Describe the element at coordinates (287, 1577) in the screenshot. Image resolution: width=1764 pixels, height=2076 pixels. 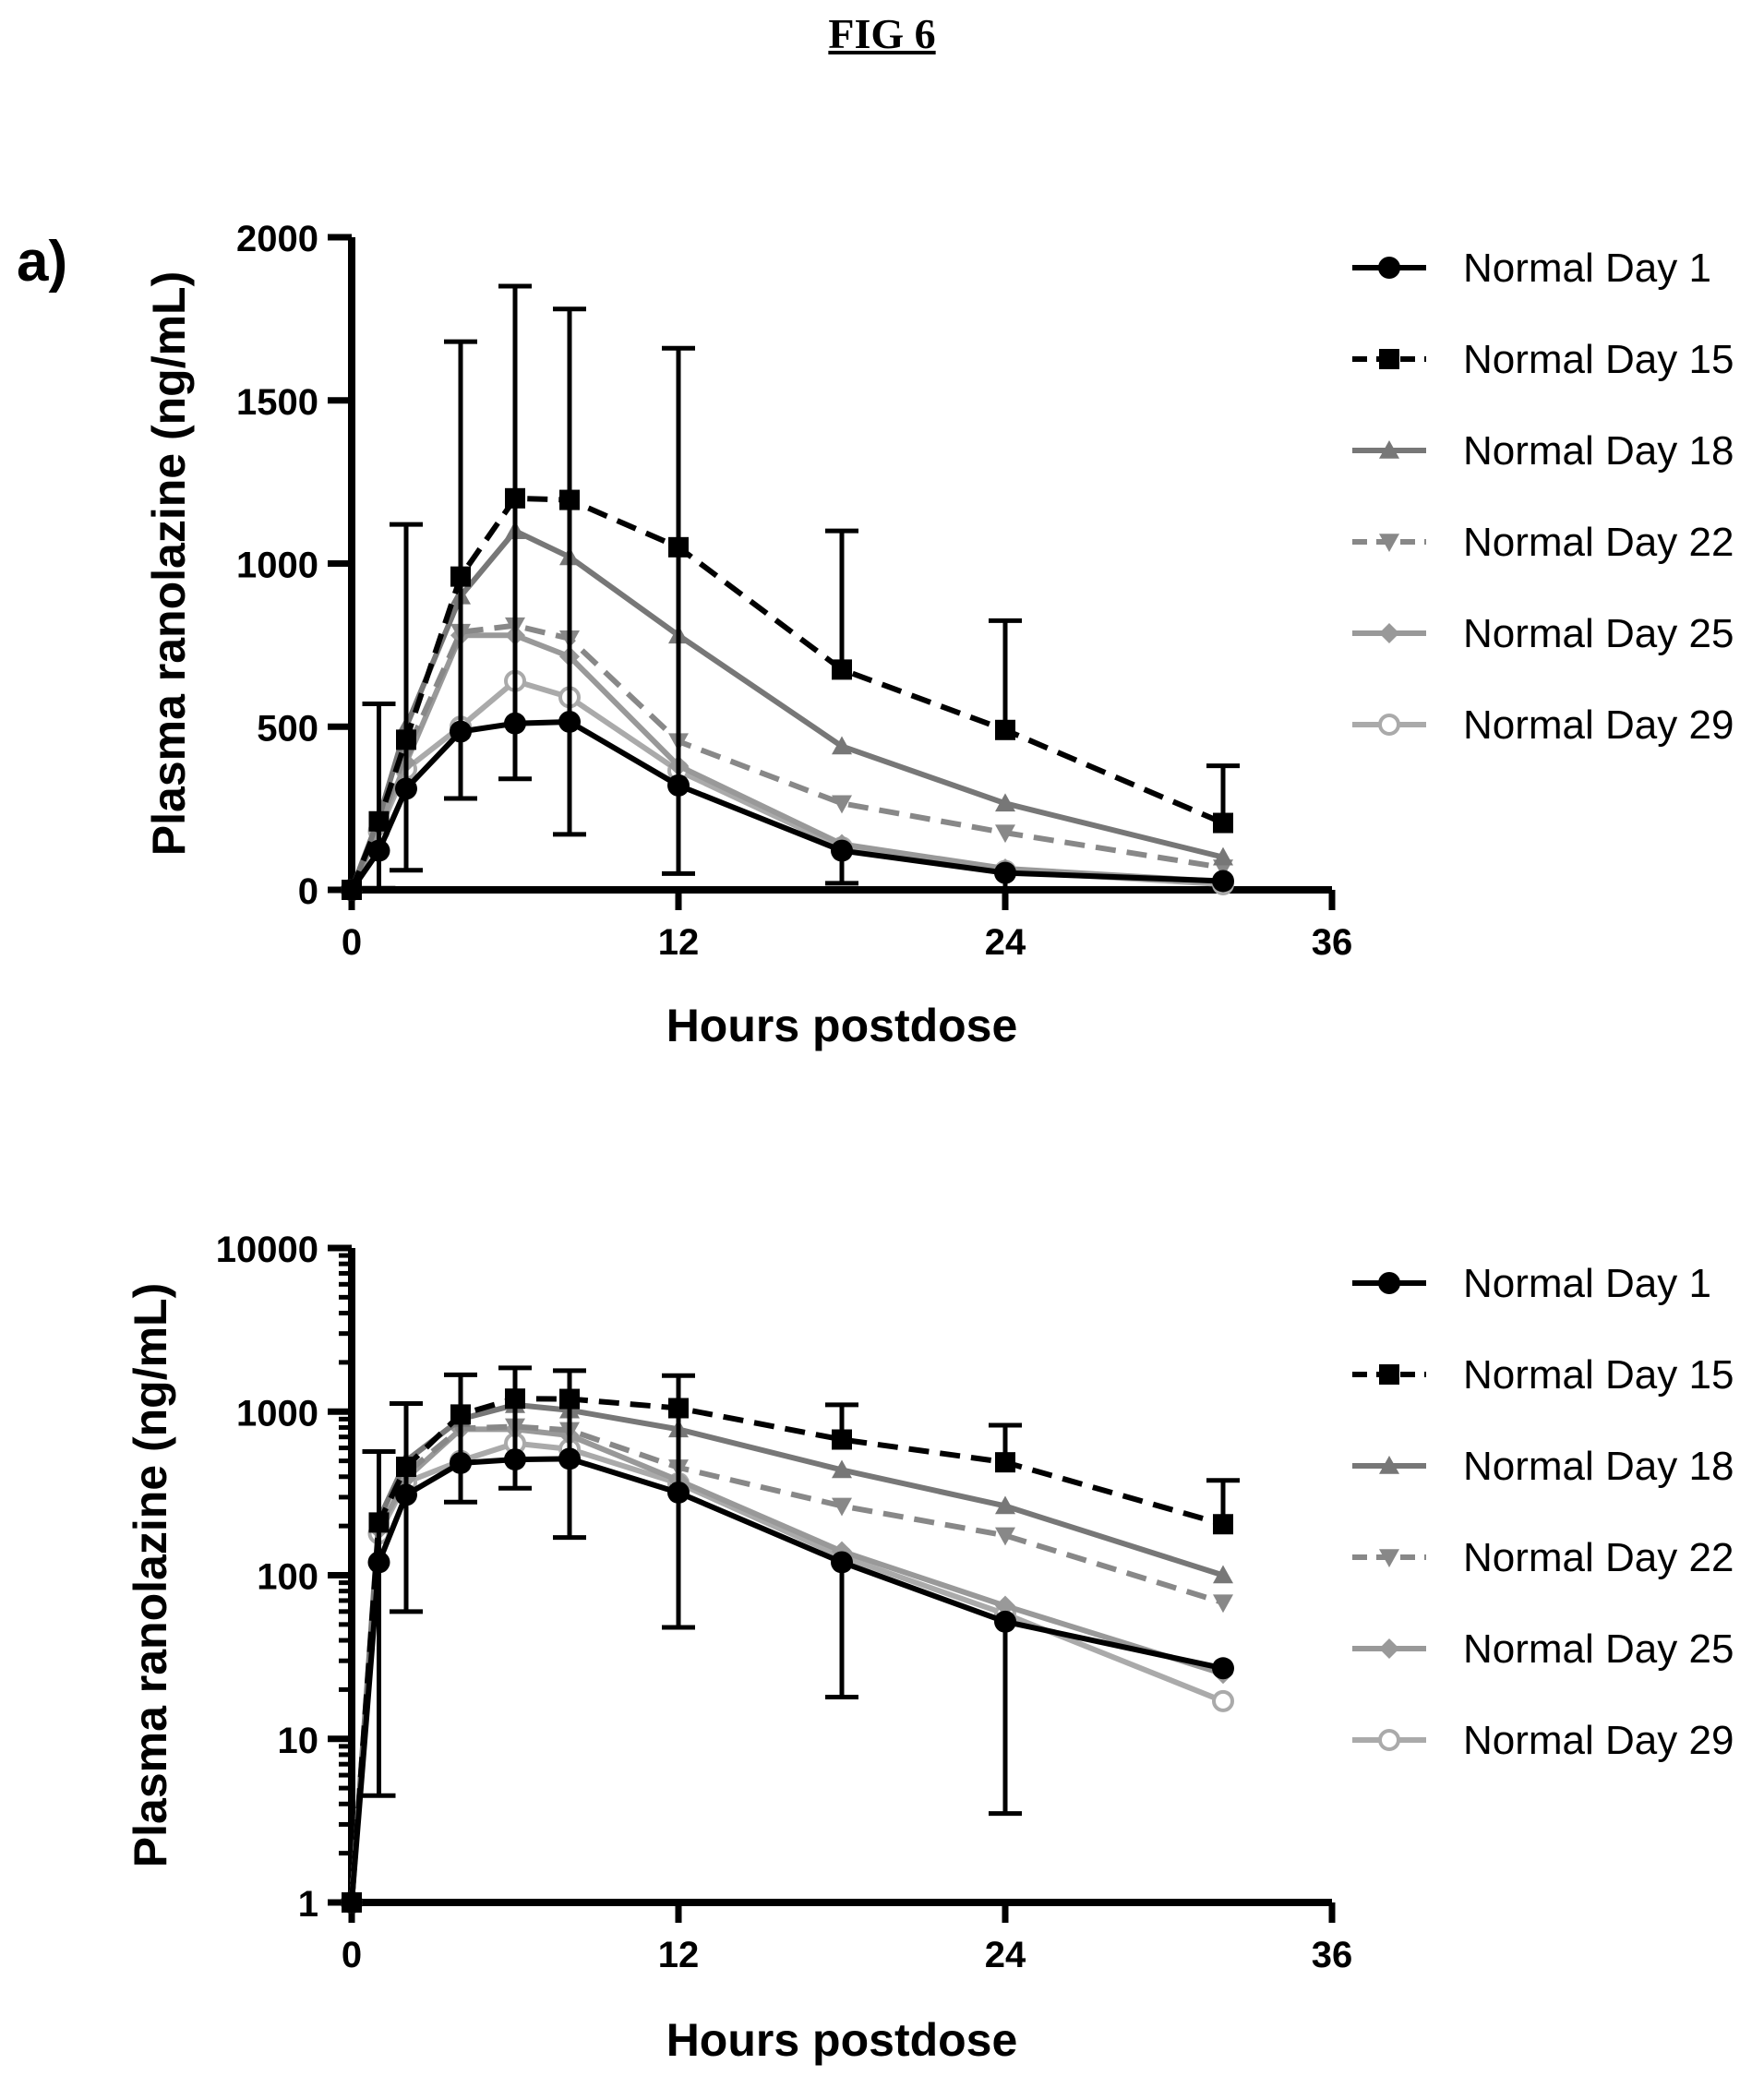
I see `y-tick-label: 100` at that location.